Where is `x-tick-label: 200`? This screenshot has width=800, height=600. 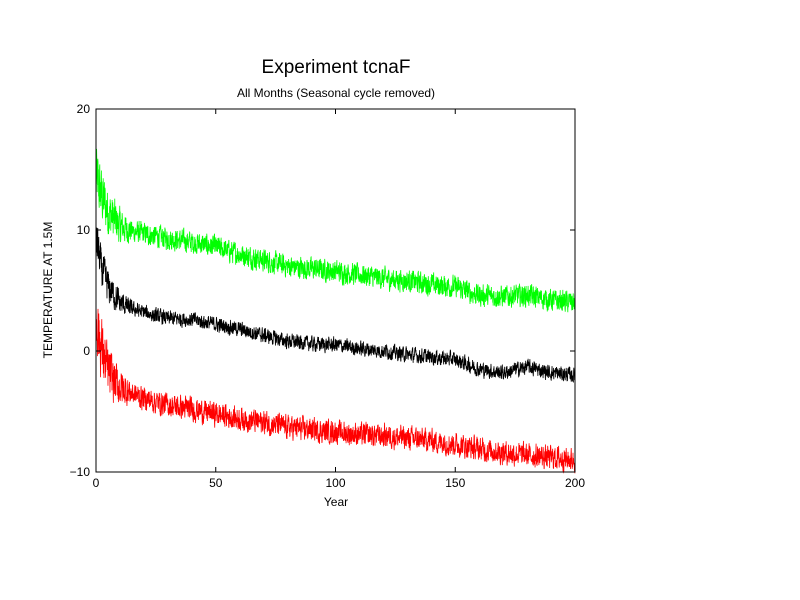
x-tick-label: 200 is located at coordinates (575, 483).